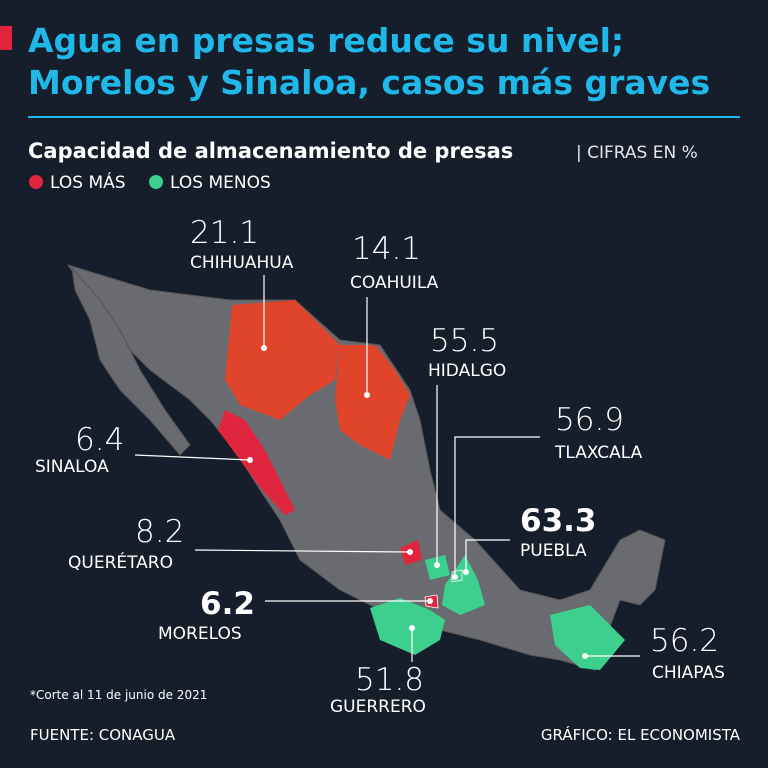  I want to click on state-name: HIDALGO, so click(467, 371).